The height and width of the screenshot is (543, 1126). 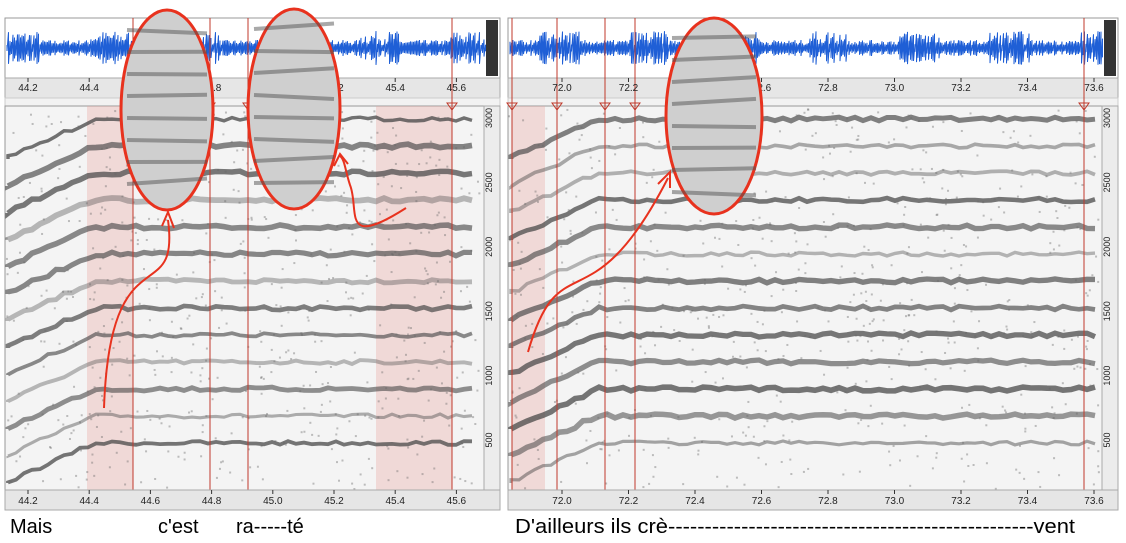 I want to click on highlight-region, so click(x=528, y=298).